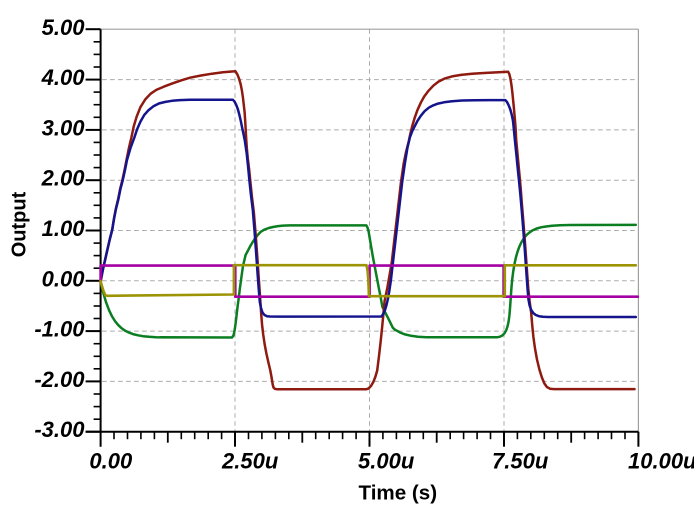 The height and width of the screenshot is (525, 694). Describe the element at coordinates (64, 228) in the screenshot. I see `svg-text: 1.00` at that location.